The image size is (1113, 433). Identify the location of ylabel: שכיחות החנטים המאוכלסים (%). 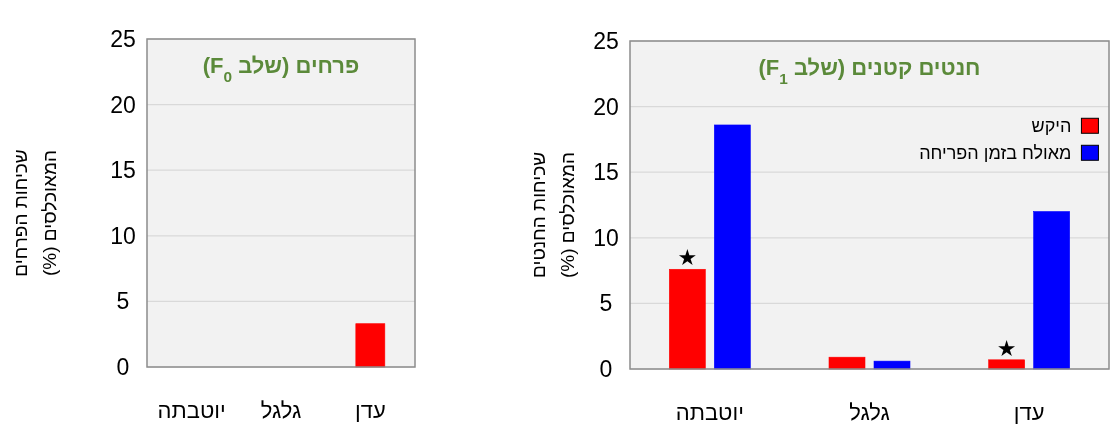
(552, 215).